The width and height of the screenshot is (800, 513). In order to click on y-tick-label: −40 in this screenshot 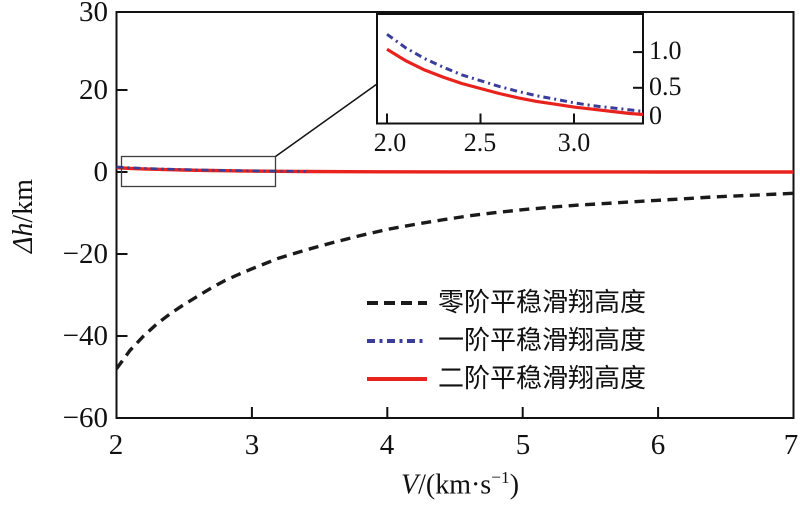, I will do `click(85, 336)`.